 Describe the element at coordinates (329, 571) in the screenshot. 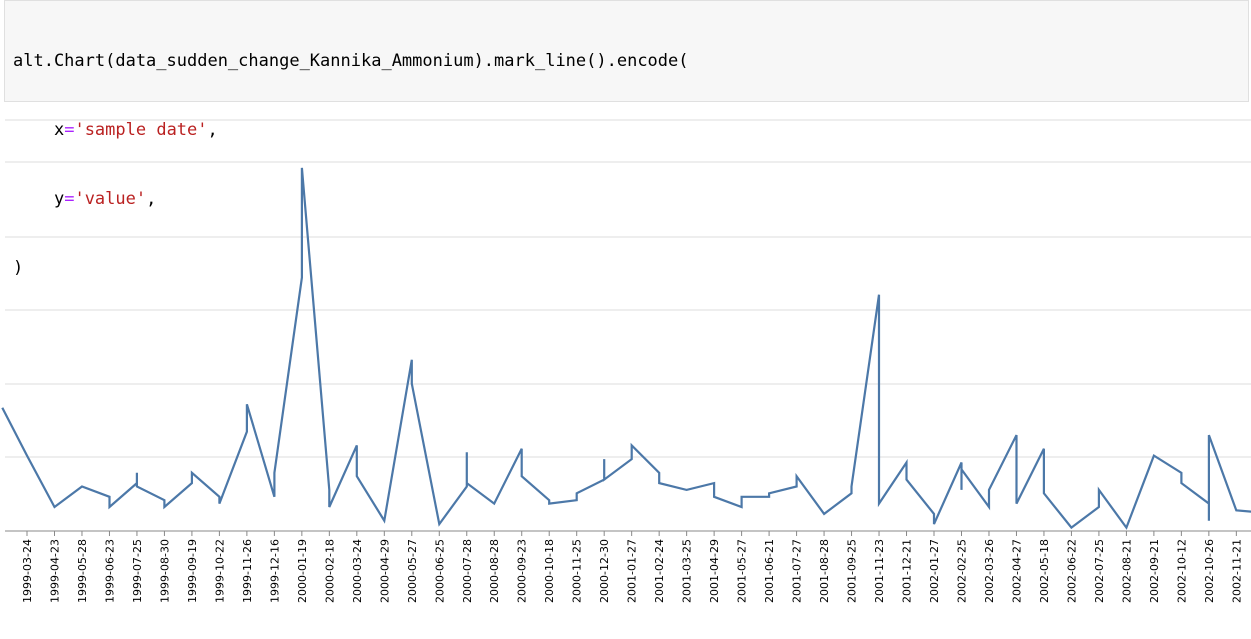

I see `x-tick-label: 2000-02-18` at that location.